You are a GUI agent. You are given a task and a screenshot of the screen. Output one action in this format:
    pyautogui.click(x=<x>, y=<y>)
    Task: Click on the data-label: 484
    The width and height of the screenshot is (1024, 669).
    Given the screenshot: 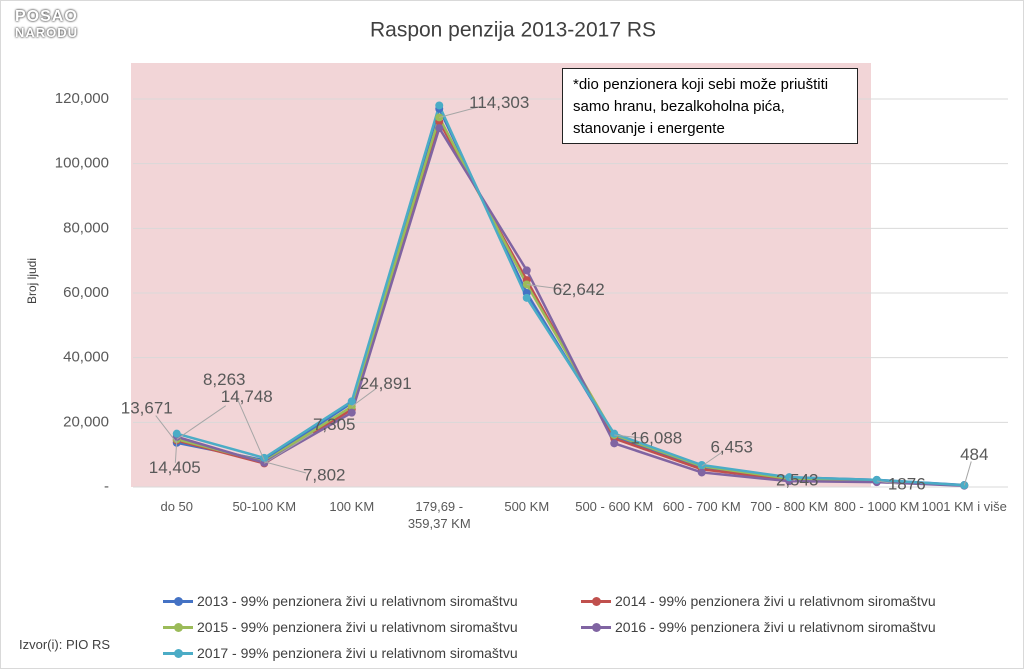 What is the action you would take?
    pyautogui.click(x=974, y=454)
    